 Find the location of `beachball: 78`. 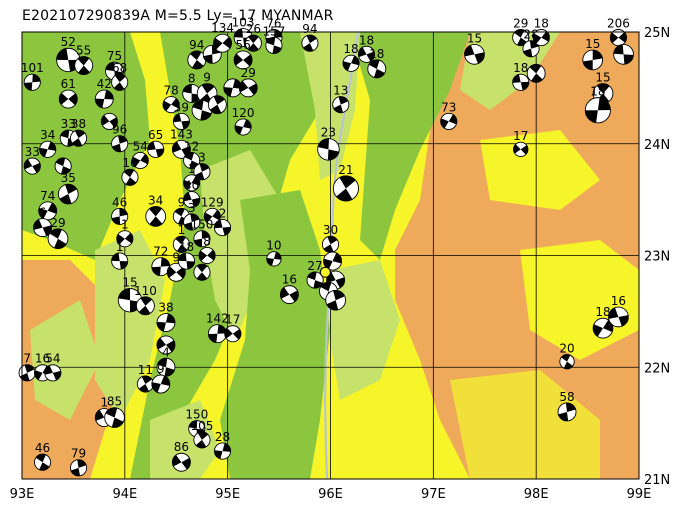

beachball: 78 is located at coordinates (171, 99).